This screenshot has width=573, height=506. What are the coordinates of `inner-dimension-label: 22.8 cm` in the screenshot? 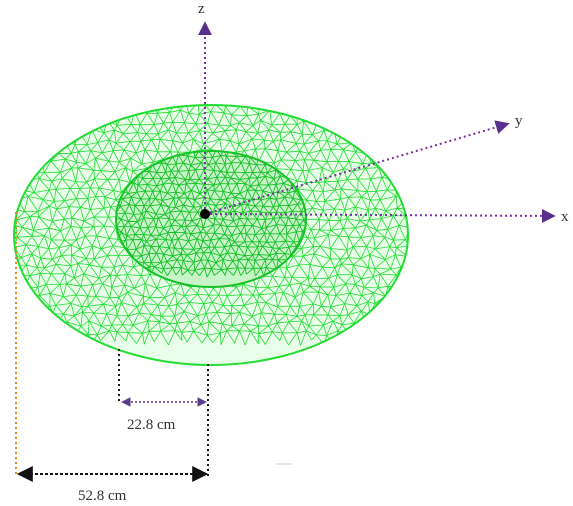 It's located at (151, 425).